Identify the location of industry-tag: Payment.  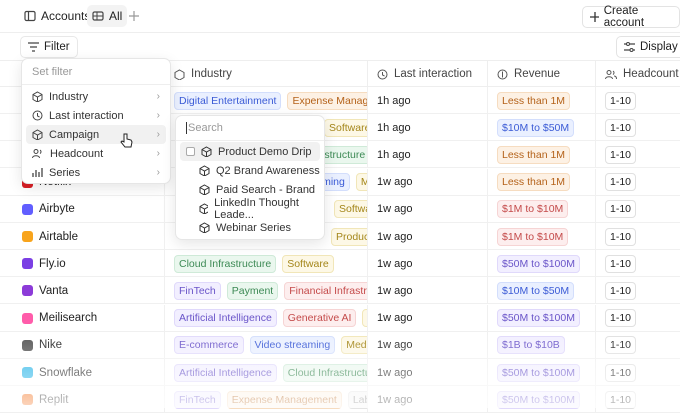
(252, 290).